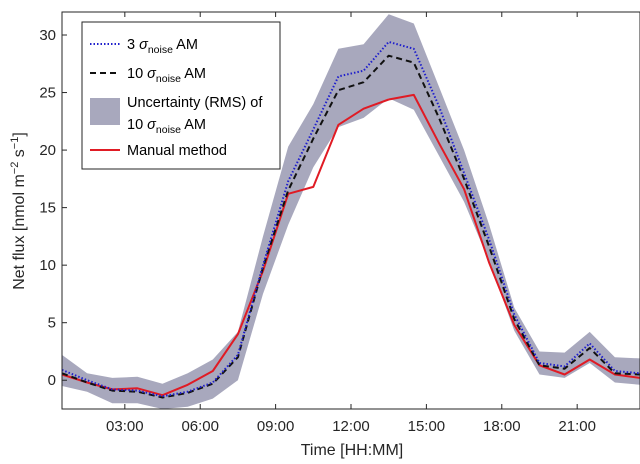 The image size is (640, 464). I want to click on x-tick-label: 18:00, so click(502, 426).